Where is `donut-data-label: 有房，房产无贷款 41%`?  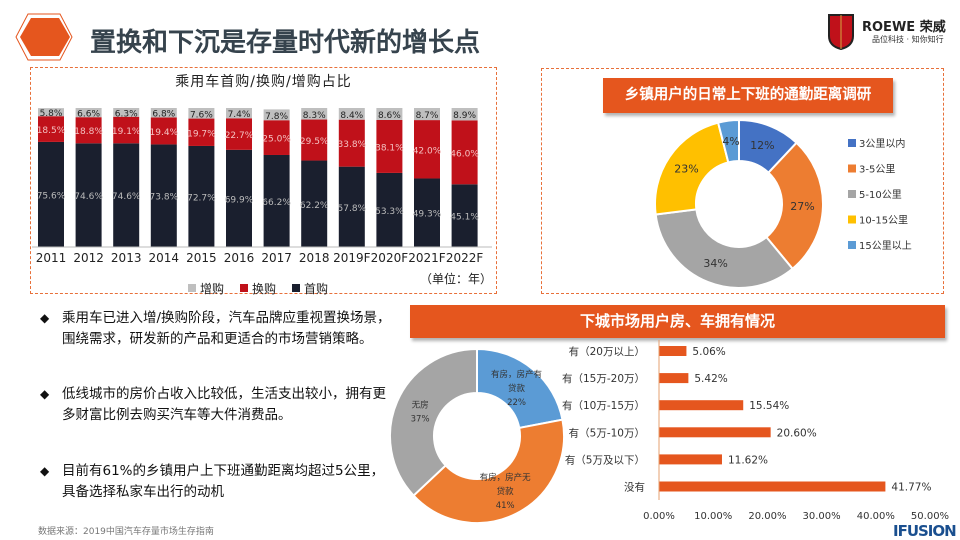
donut-data-label: 有房，房产无贷款 41% is located at coordinates (506, 491).